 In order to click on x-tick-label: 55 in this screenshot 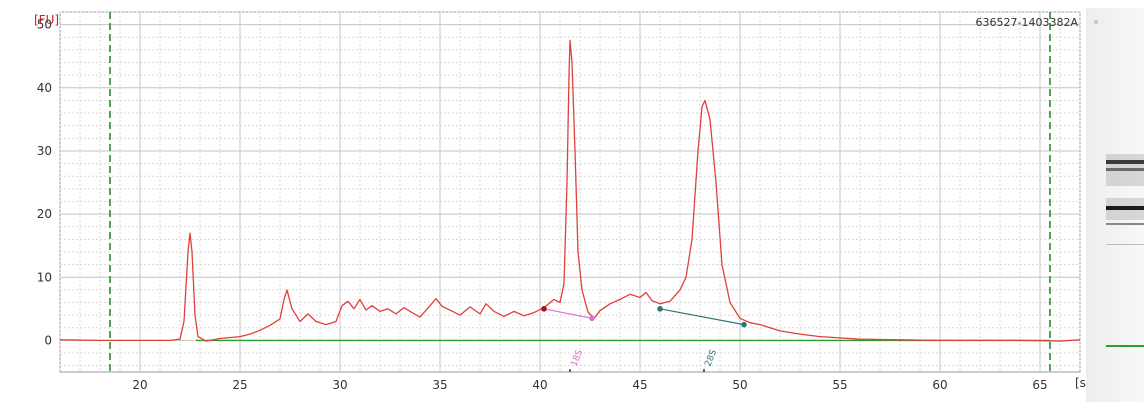, I will do `click(839, 385)`.